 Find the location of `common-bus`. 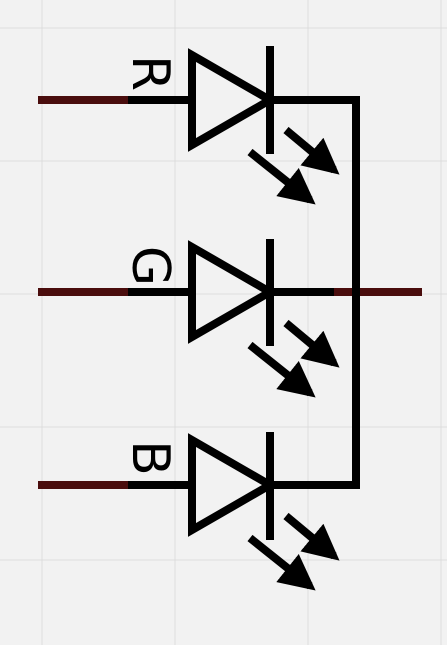

common-bus is located at coordinates (315, 292).